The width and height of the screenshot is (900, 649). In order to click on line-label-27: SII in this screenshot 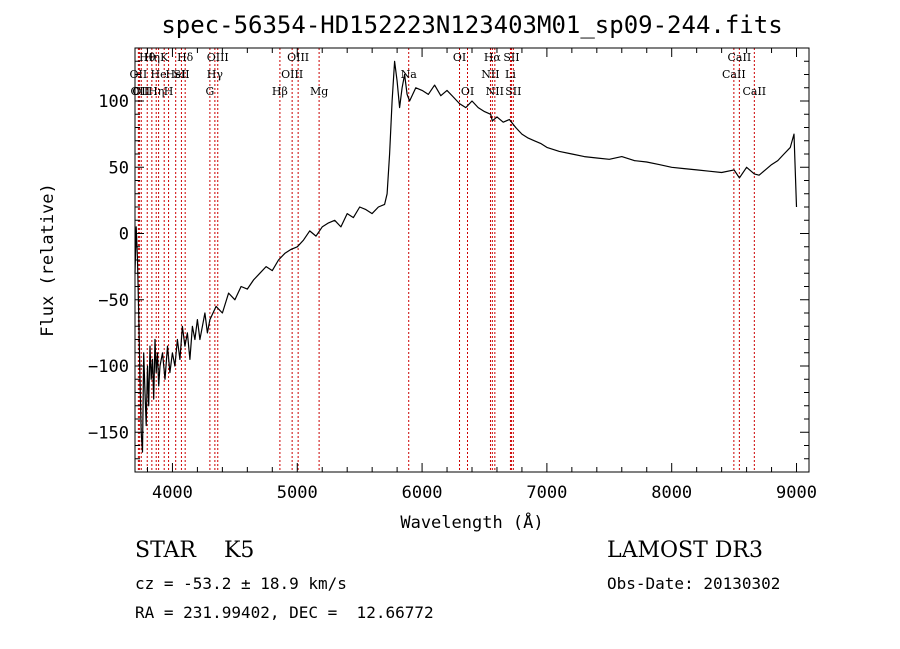, I will do `click(513, 91)`.